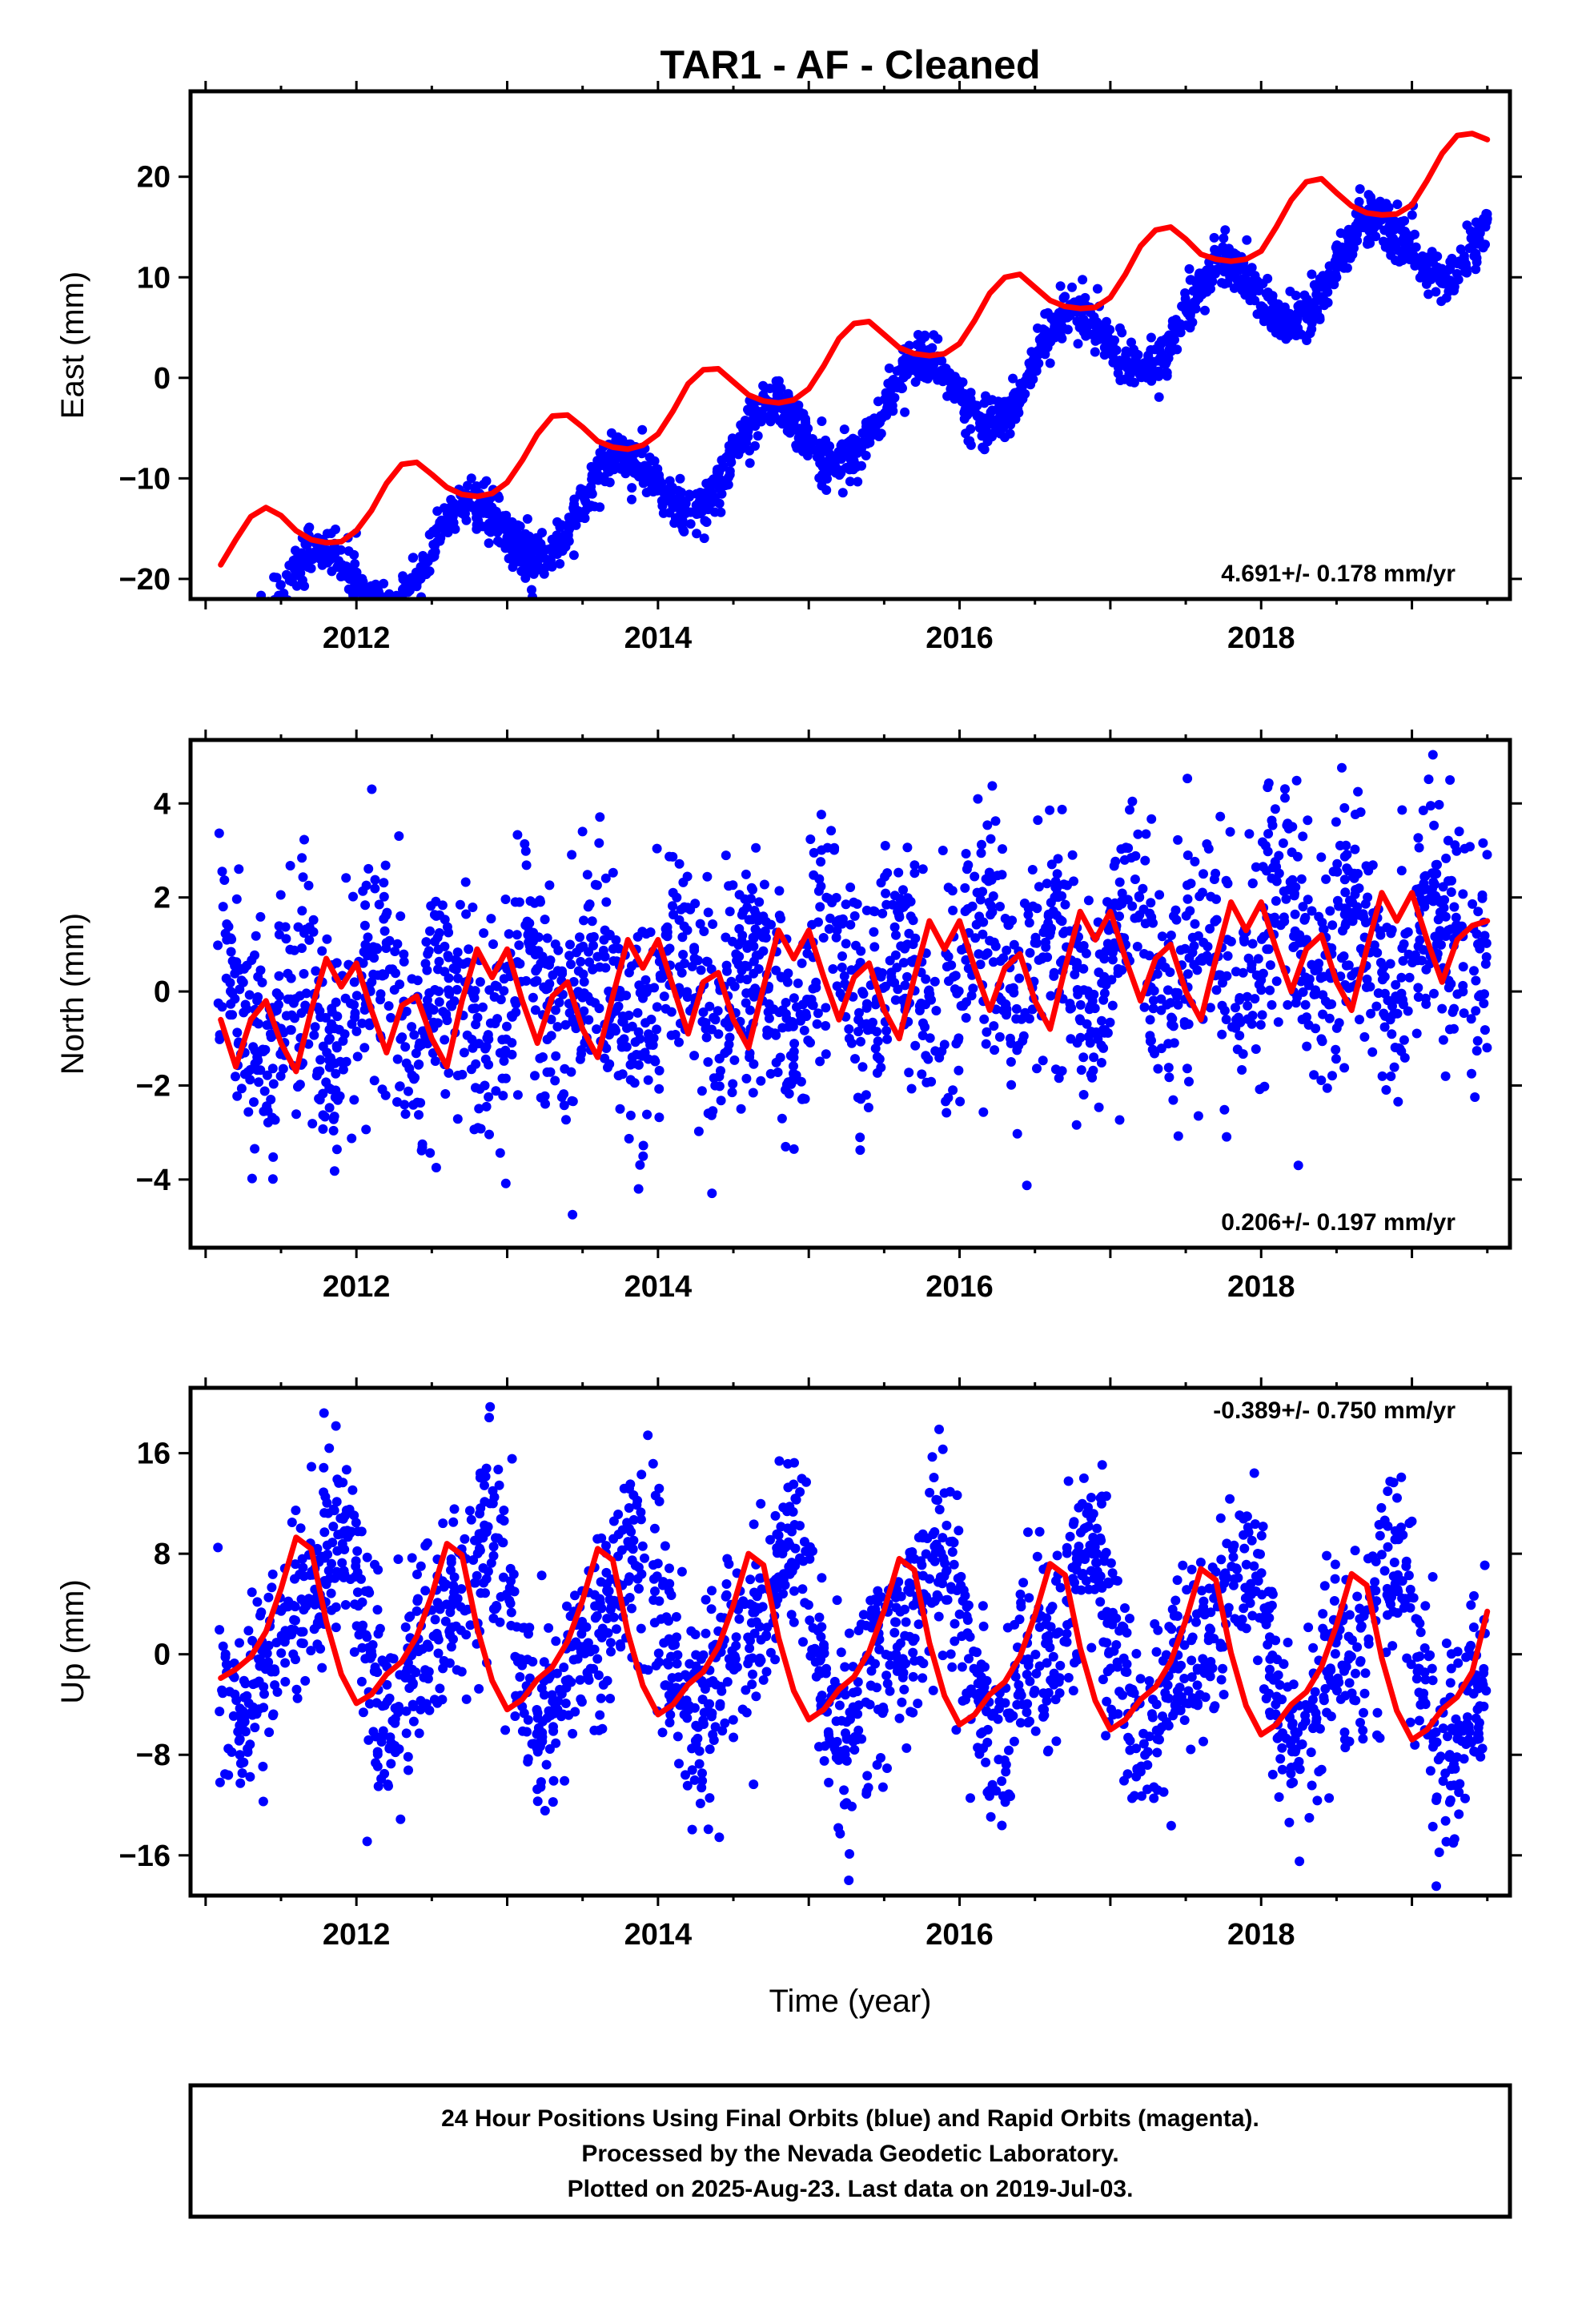 The width and height of the screenshot is (1582, 2324). I want to click on figure-title: TAR1 - AF - Cleaned, so click(850, 64).